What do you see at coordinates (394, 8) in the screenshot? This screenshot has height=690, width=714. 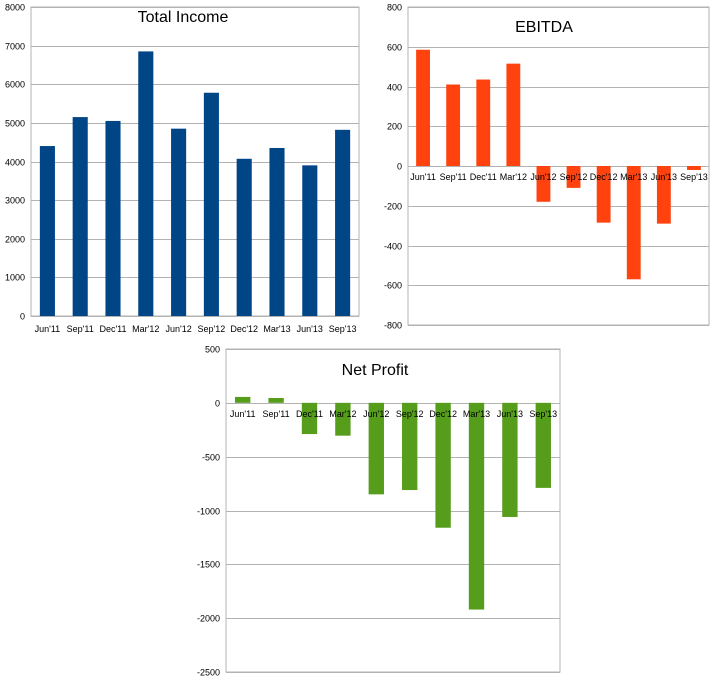 I see `y-tick-label: 800` at bounding box center [394, 8].